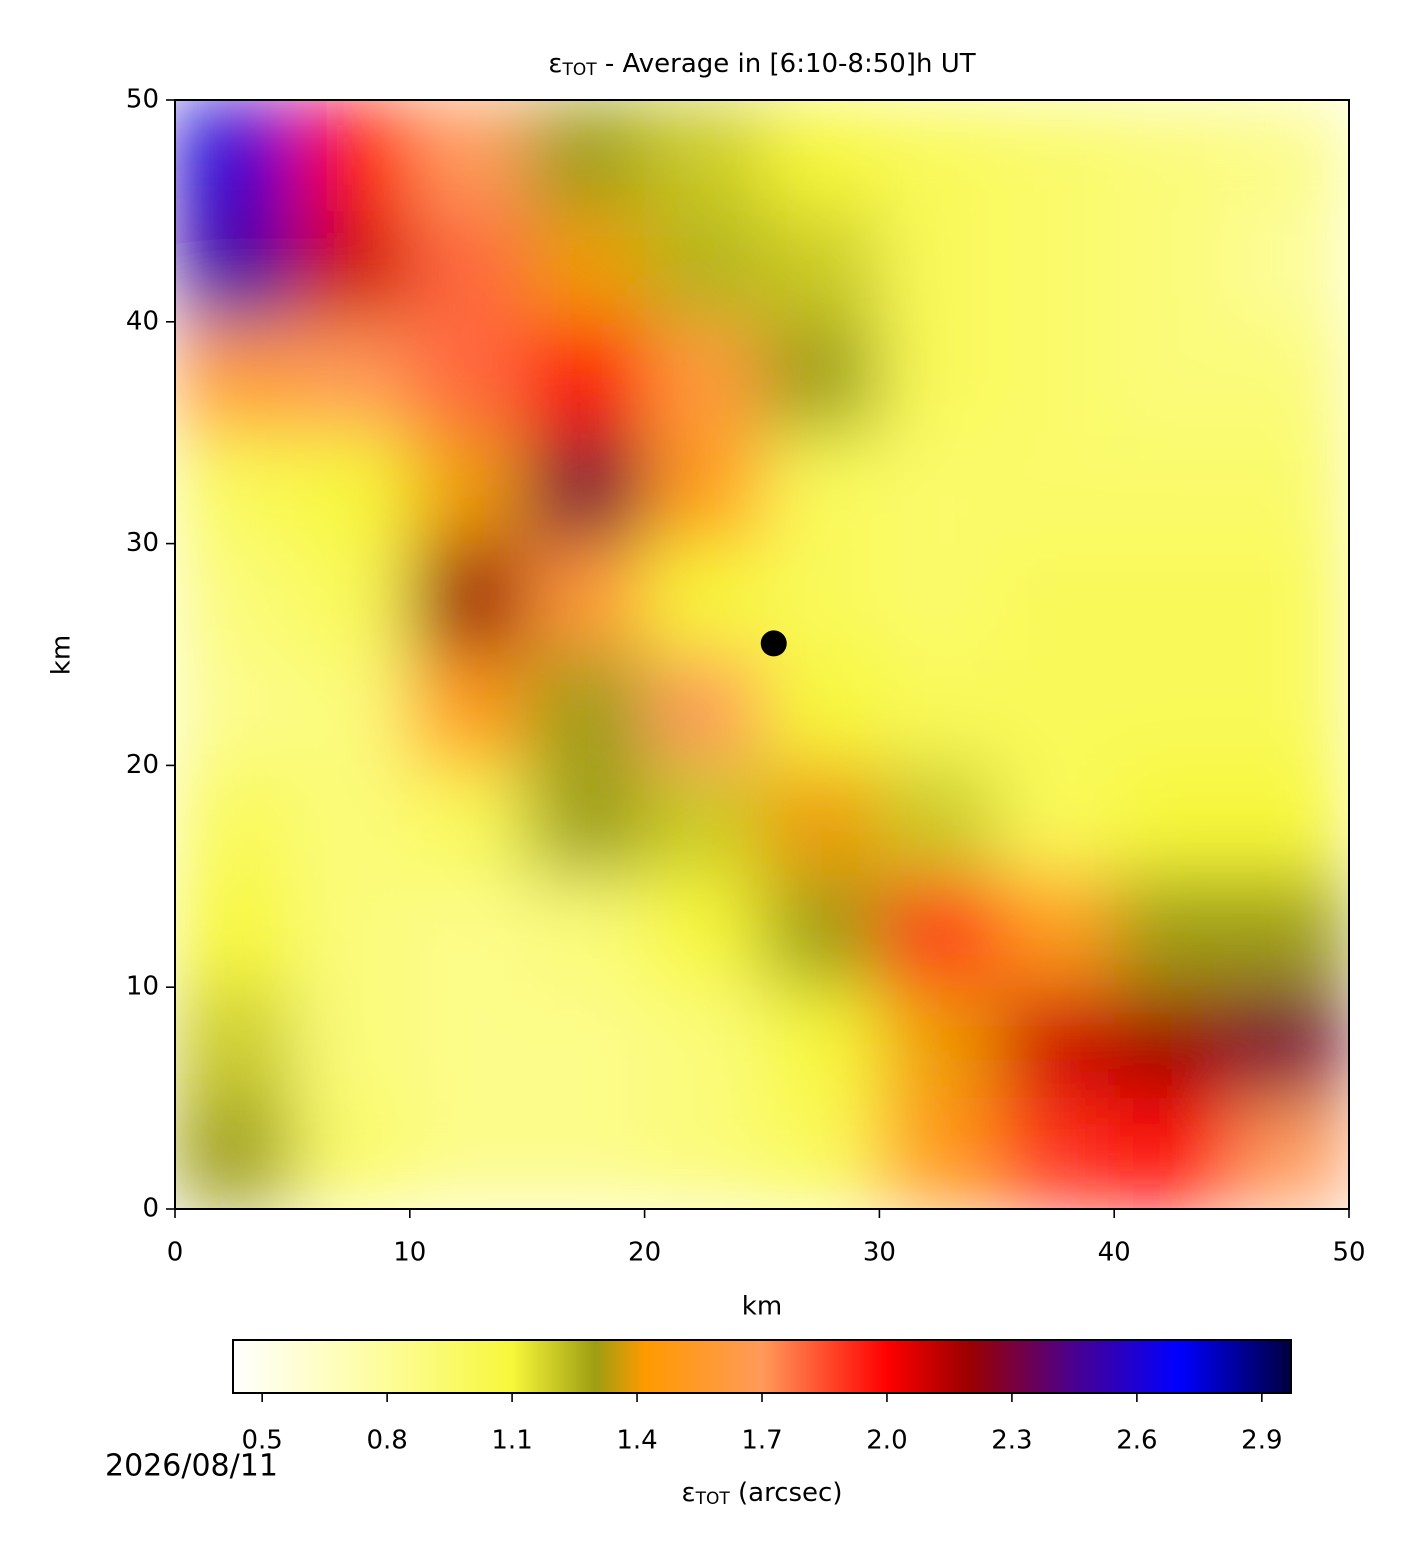 The height and width of the screenshot is (1560, 1418). Describe the element at coordinates (773, 643) in the screenshot. I see `site-marker` at that location.